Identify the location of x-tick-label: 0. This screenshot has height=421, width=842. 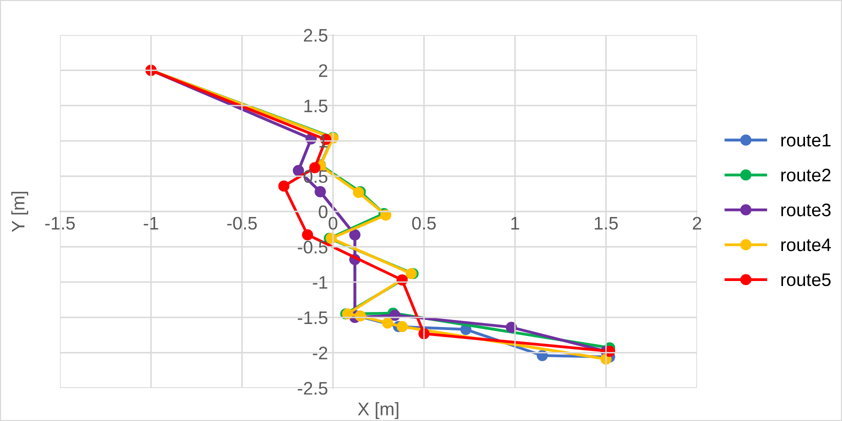
(333, 223).